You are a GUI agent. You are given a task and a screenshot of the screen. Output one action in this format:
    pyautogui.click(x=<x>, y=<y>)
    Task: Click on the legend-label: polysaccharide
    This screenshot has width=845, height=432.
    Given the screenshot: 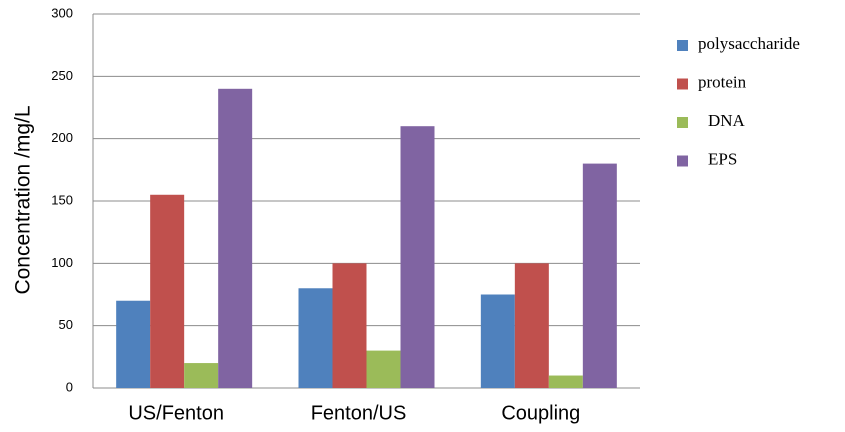 What is the action you would take?
    pyautogui.click(x=749, y=43)
    